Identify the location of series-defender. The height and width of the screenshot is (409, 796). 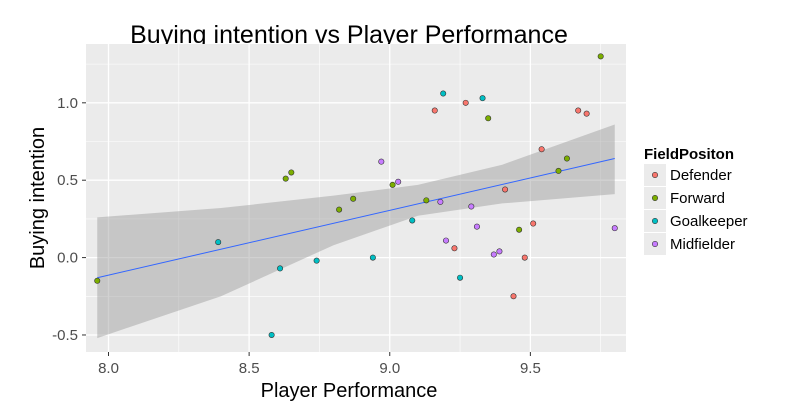
(510, 199).